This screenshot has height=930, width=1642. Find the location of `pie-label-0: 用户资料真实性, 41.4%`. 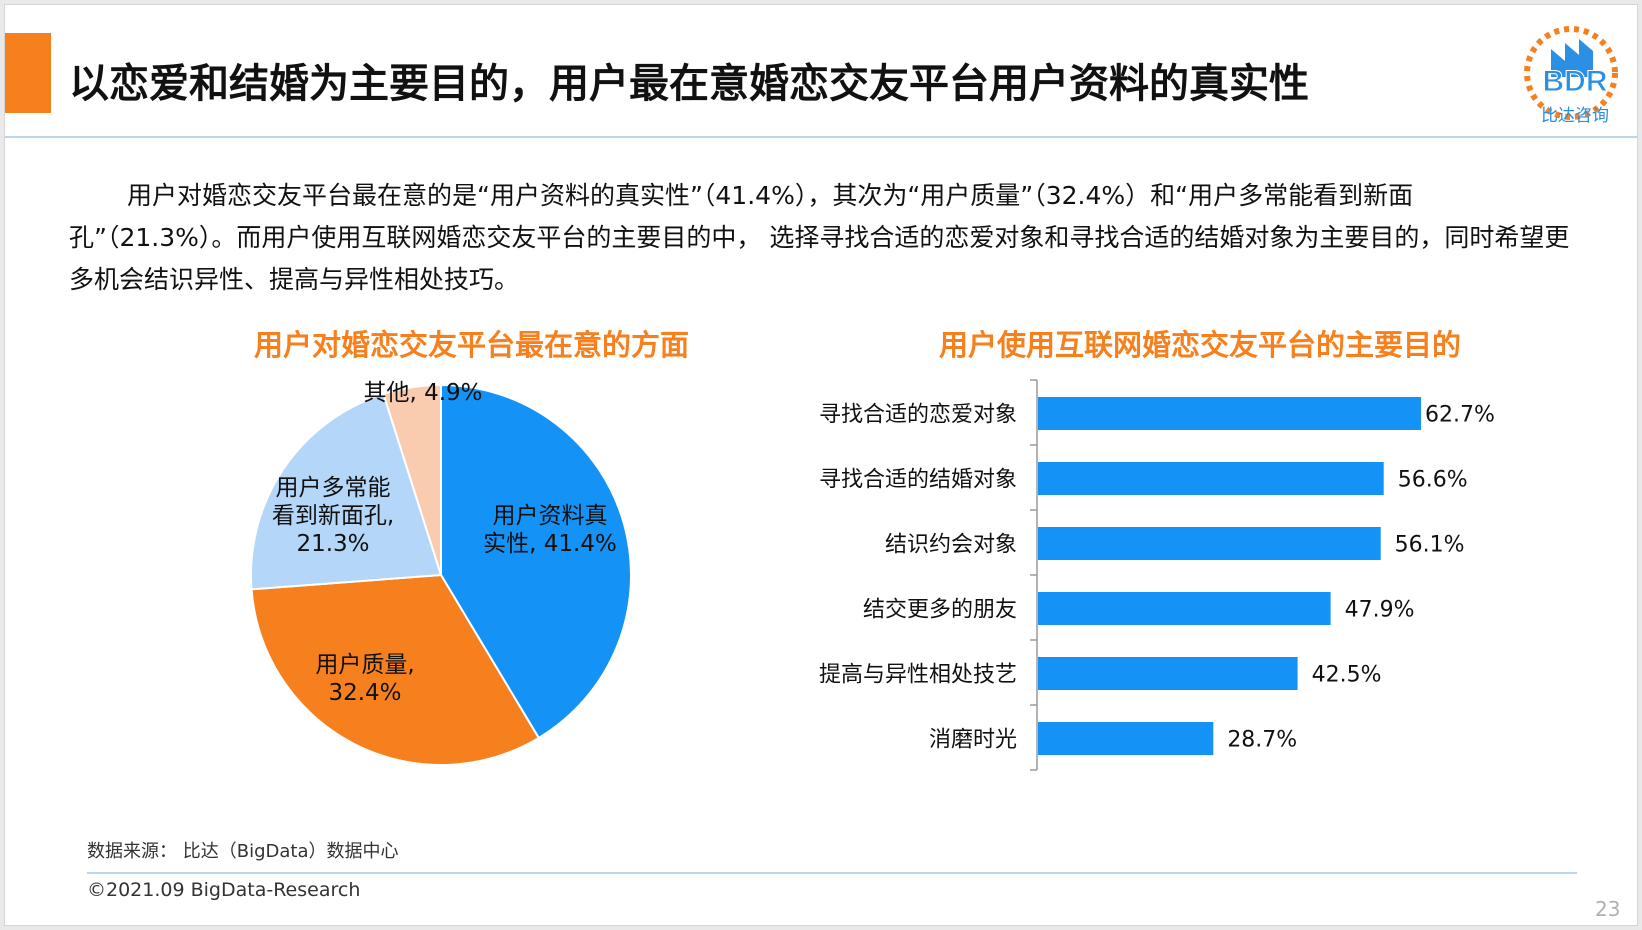

pie-label-0: 用户资料真实性, 41.4% is located at coordinates (550, 530).